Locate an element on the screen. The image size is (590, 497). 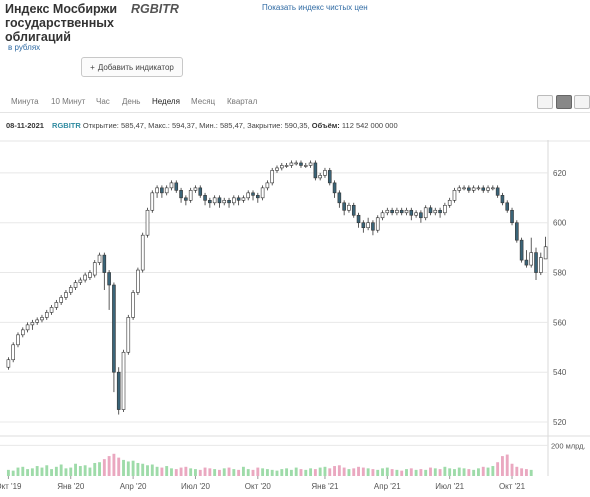
y-tick-label: 620 is located at coordinates (560, 173).